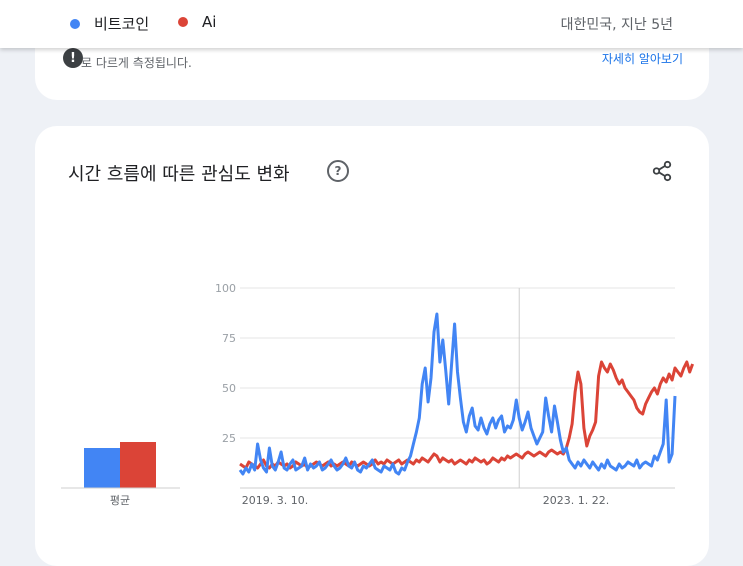  Describe the element at coordinates (120, 500) in the screenshot. I see `average-label: 평균` at that location.